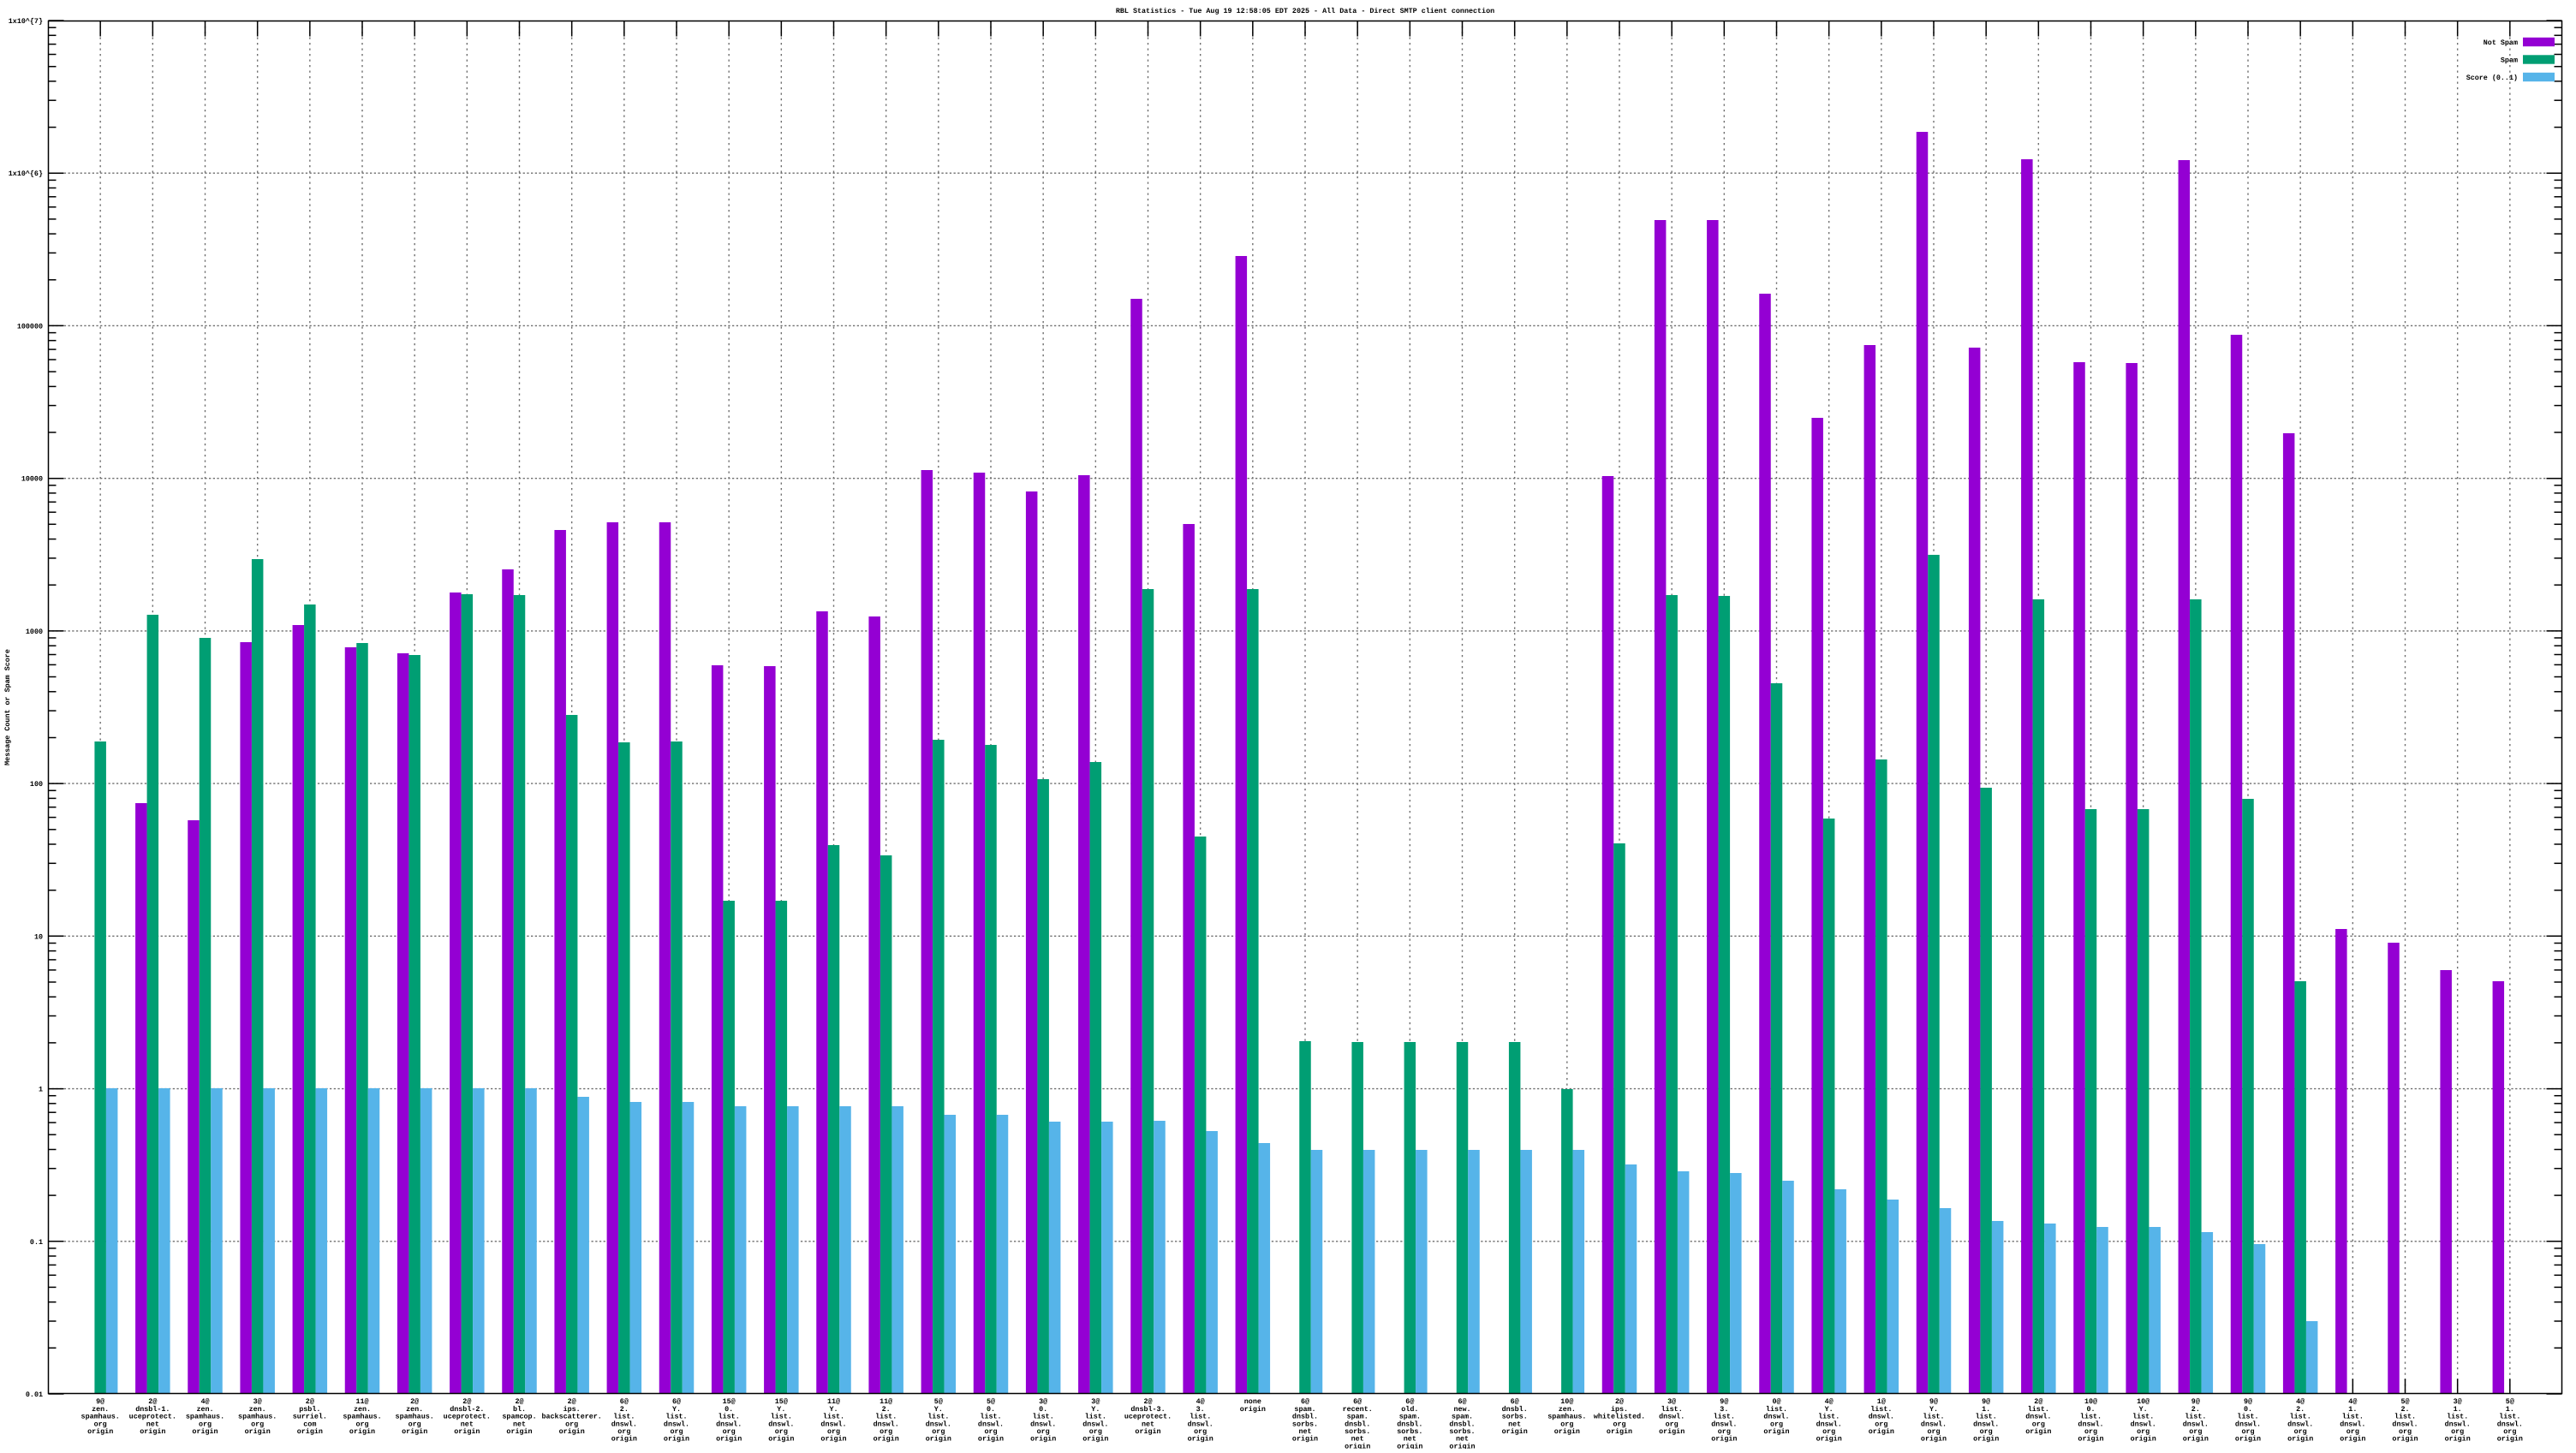 This screenshot has width=2576, height=1453. I want to click on svg-text: surriel., so click(310, 1417).